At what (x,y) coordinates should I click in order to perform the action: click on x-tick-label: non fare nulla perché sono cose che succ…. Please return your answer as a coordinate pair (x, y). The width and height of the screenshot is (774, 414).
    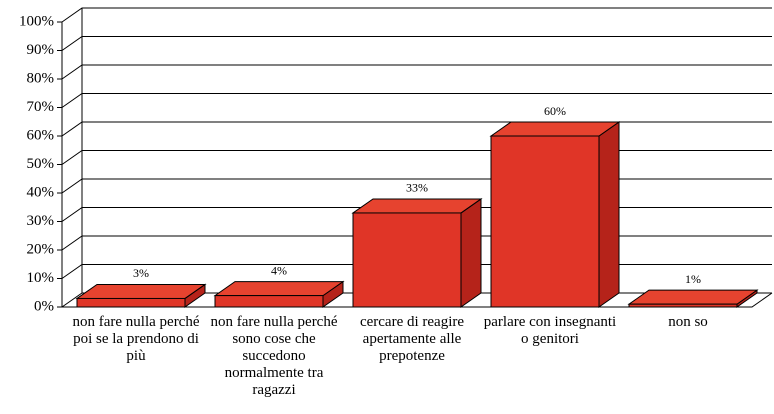
    Looking at the image, I should click on (274, 356).